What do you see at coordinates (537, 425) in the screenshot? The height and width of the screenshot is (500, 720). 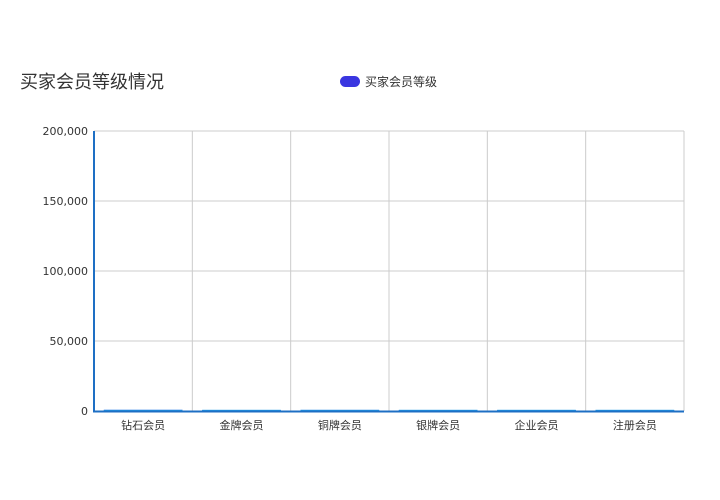 I see `x-tick-label: 企业会员` at bounding box center [537, 425].